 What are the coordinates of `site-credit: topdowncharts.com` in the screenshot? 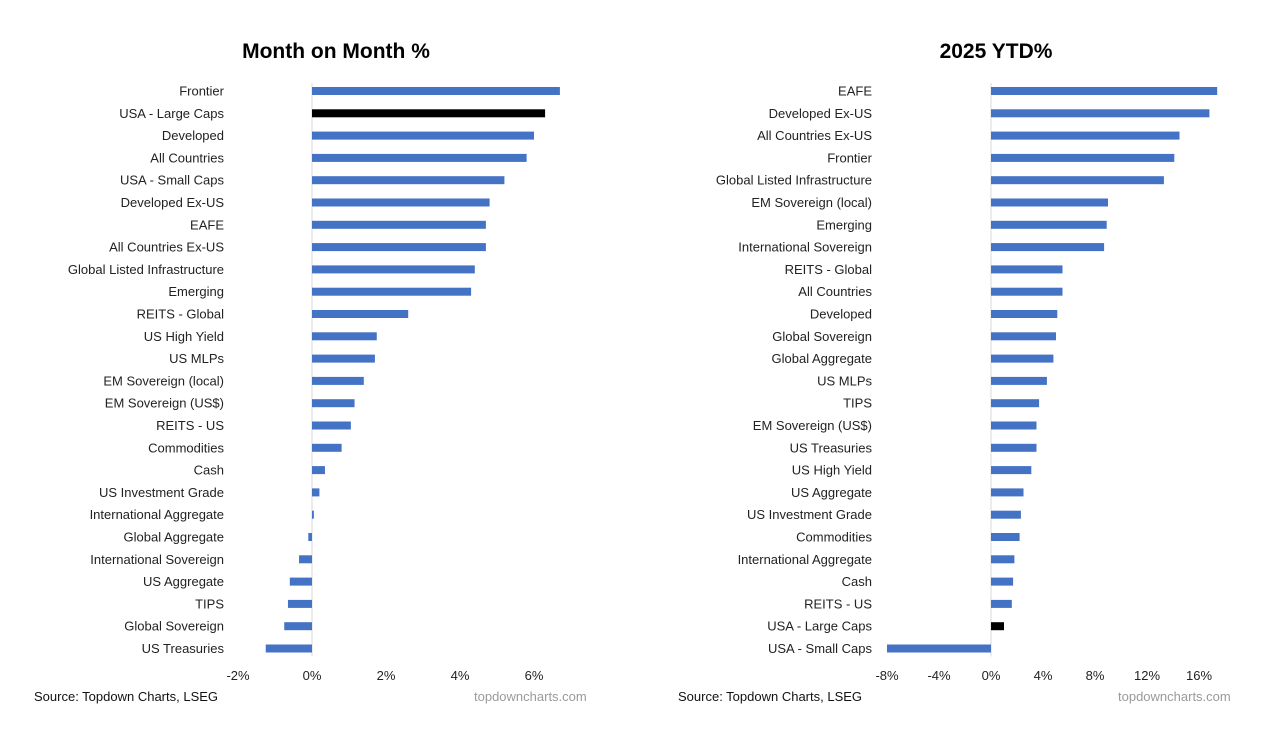 It's located at (1174, 696).